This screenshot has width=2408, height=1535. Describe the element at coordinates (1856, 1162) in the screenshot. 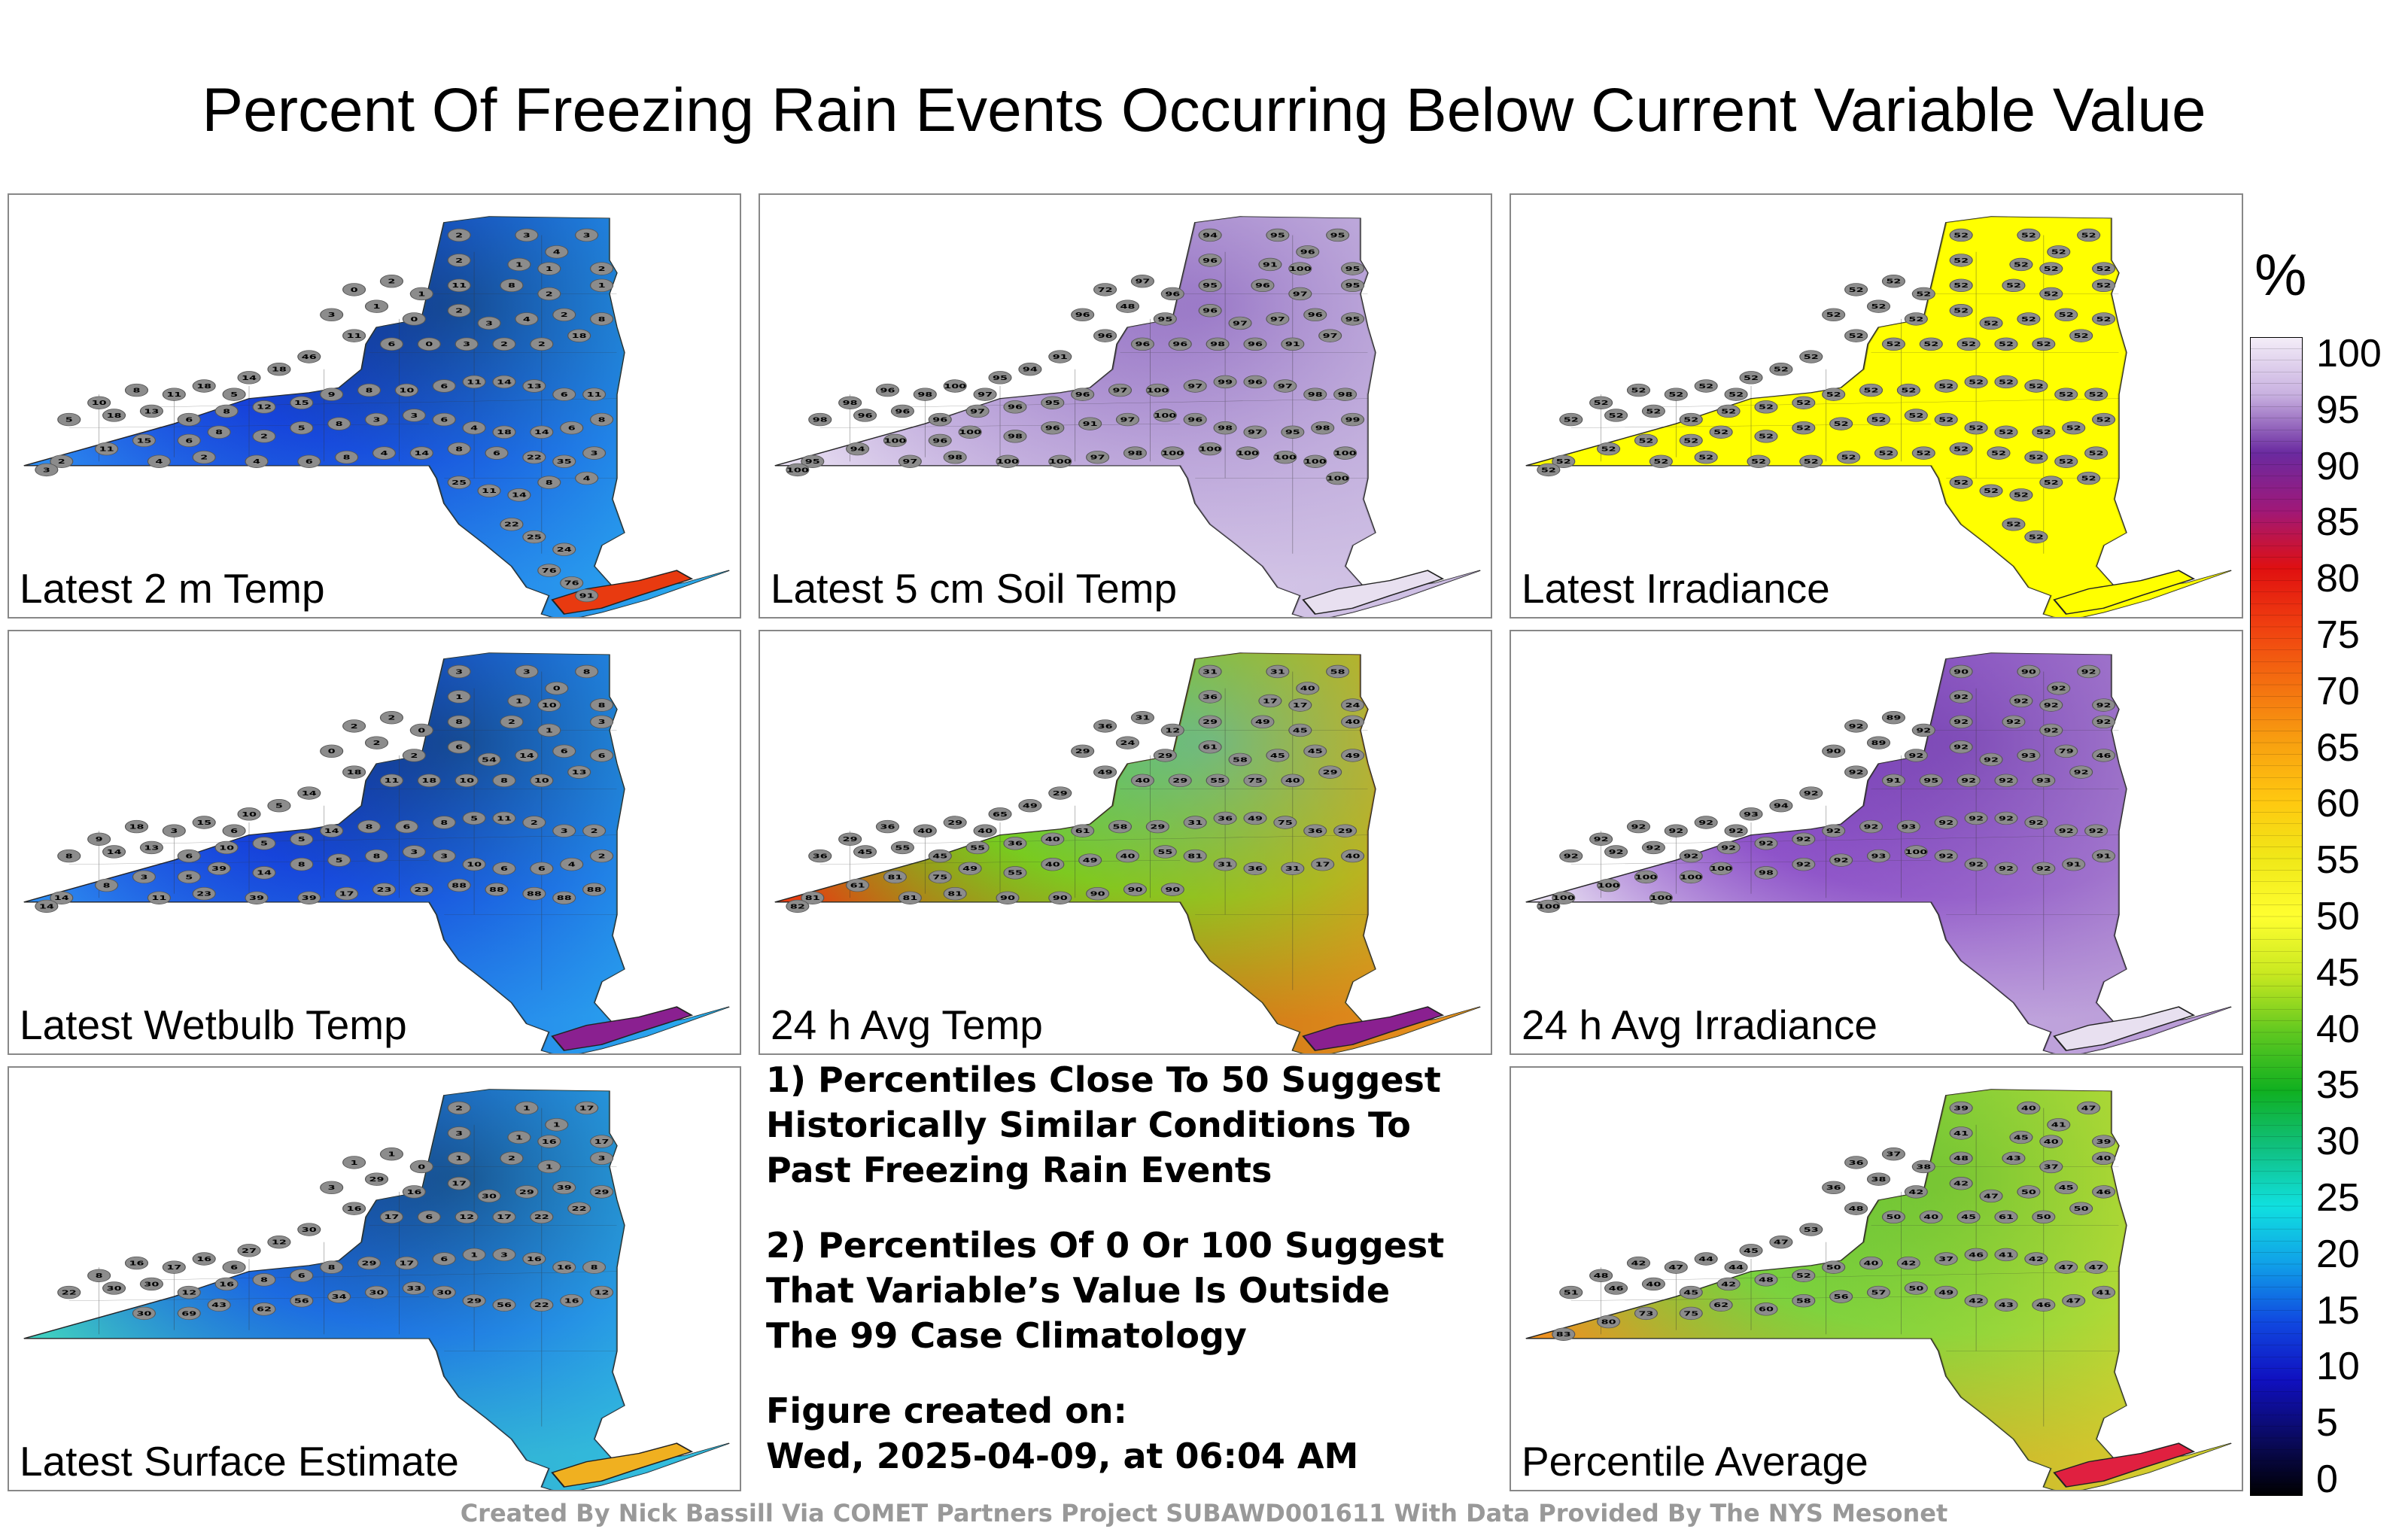

I see `station-value: 36` at that location.